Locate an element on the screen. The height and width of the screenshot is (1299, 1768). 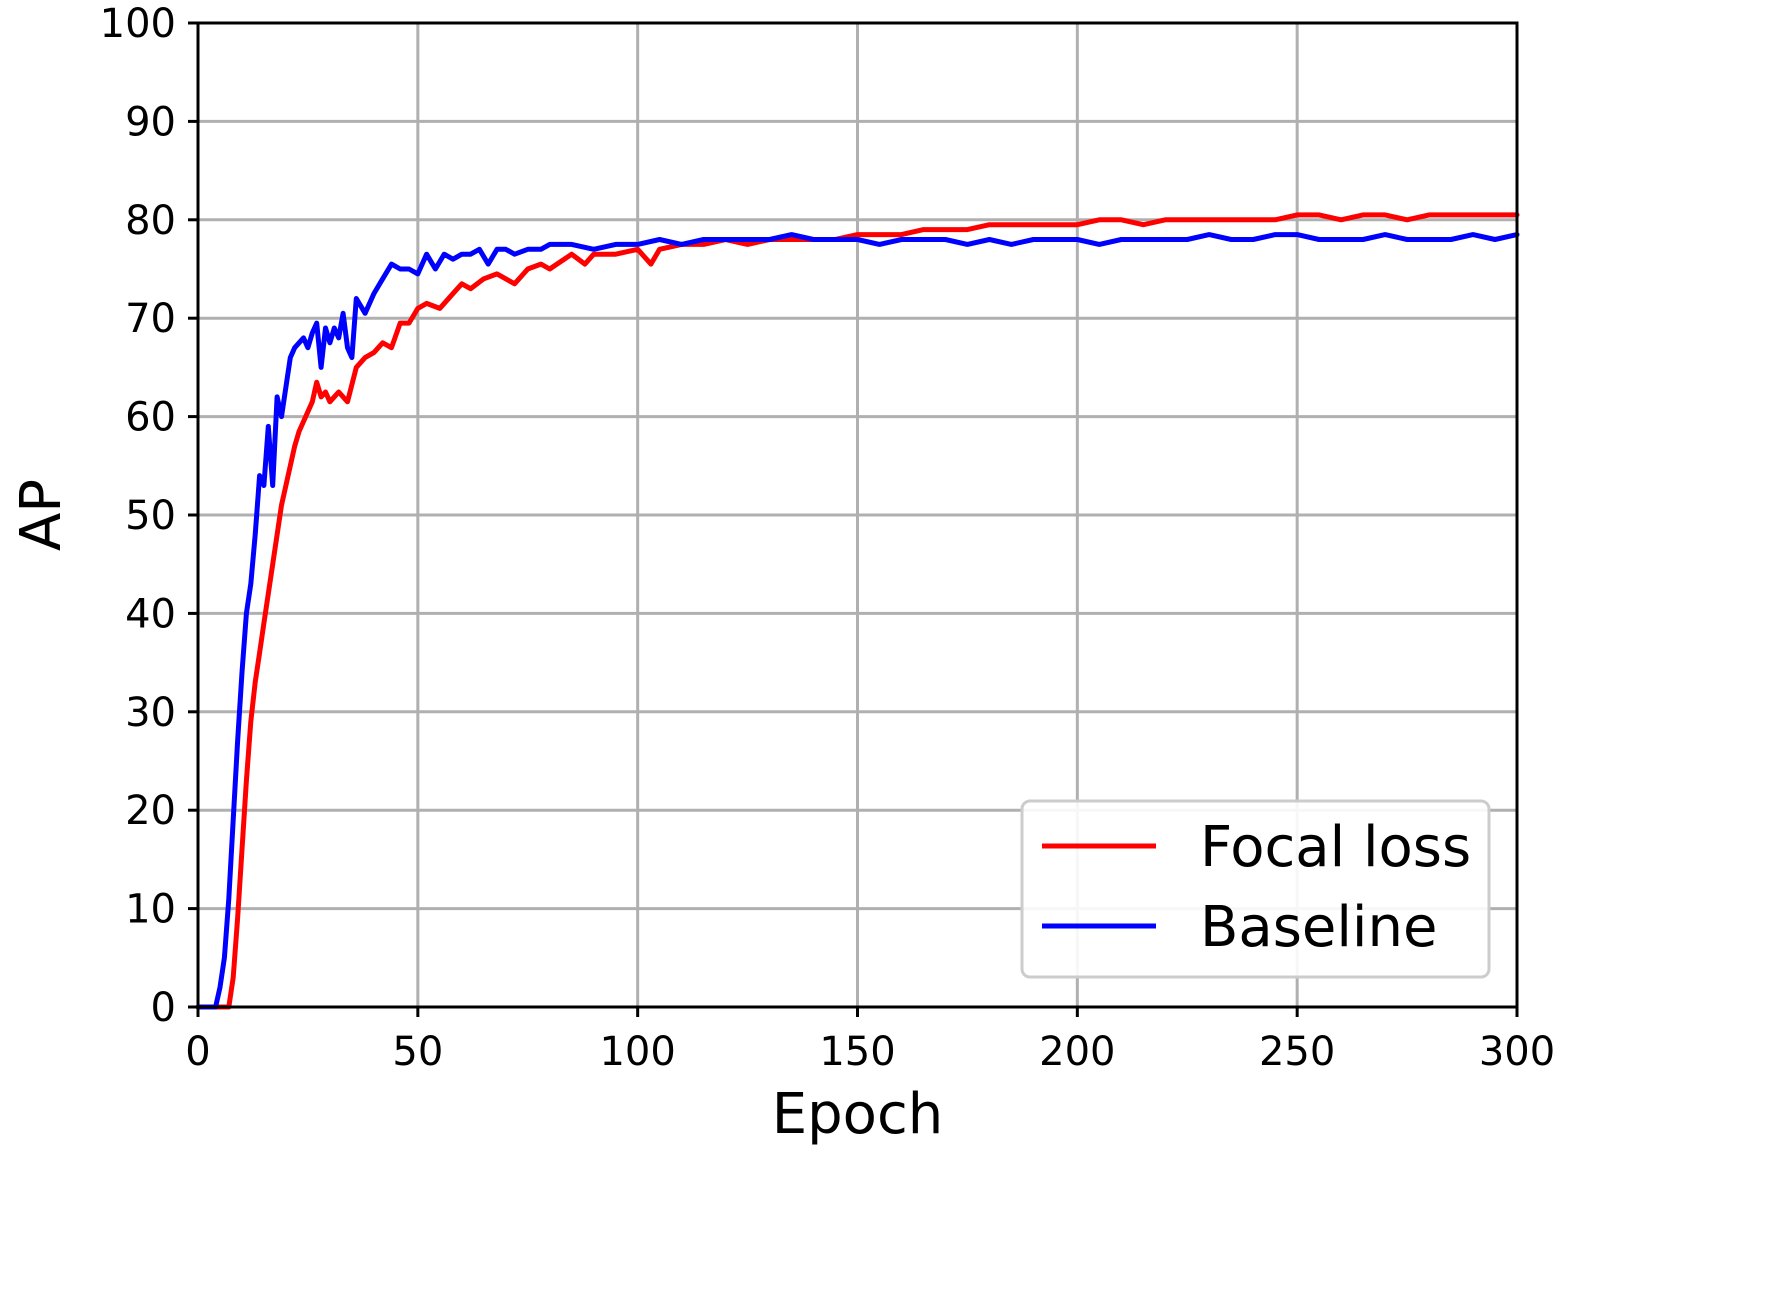
y-tick-label: 40 is located at coordinates (150, 614).